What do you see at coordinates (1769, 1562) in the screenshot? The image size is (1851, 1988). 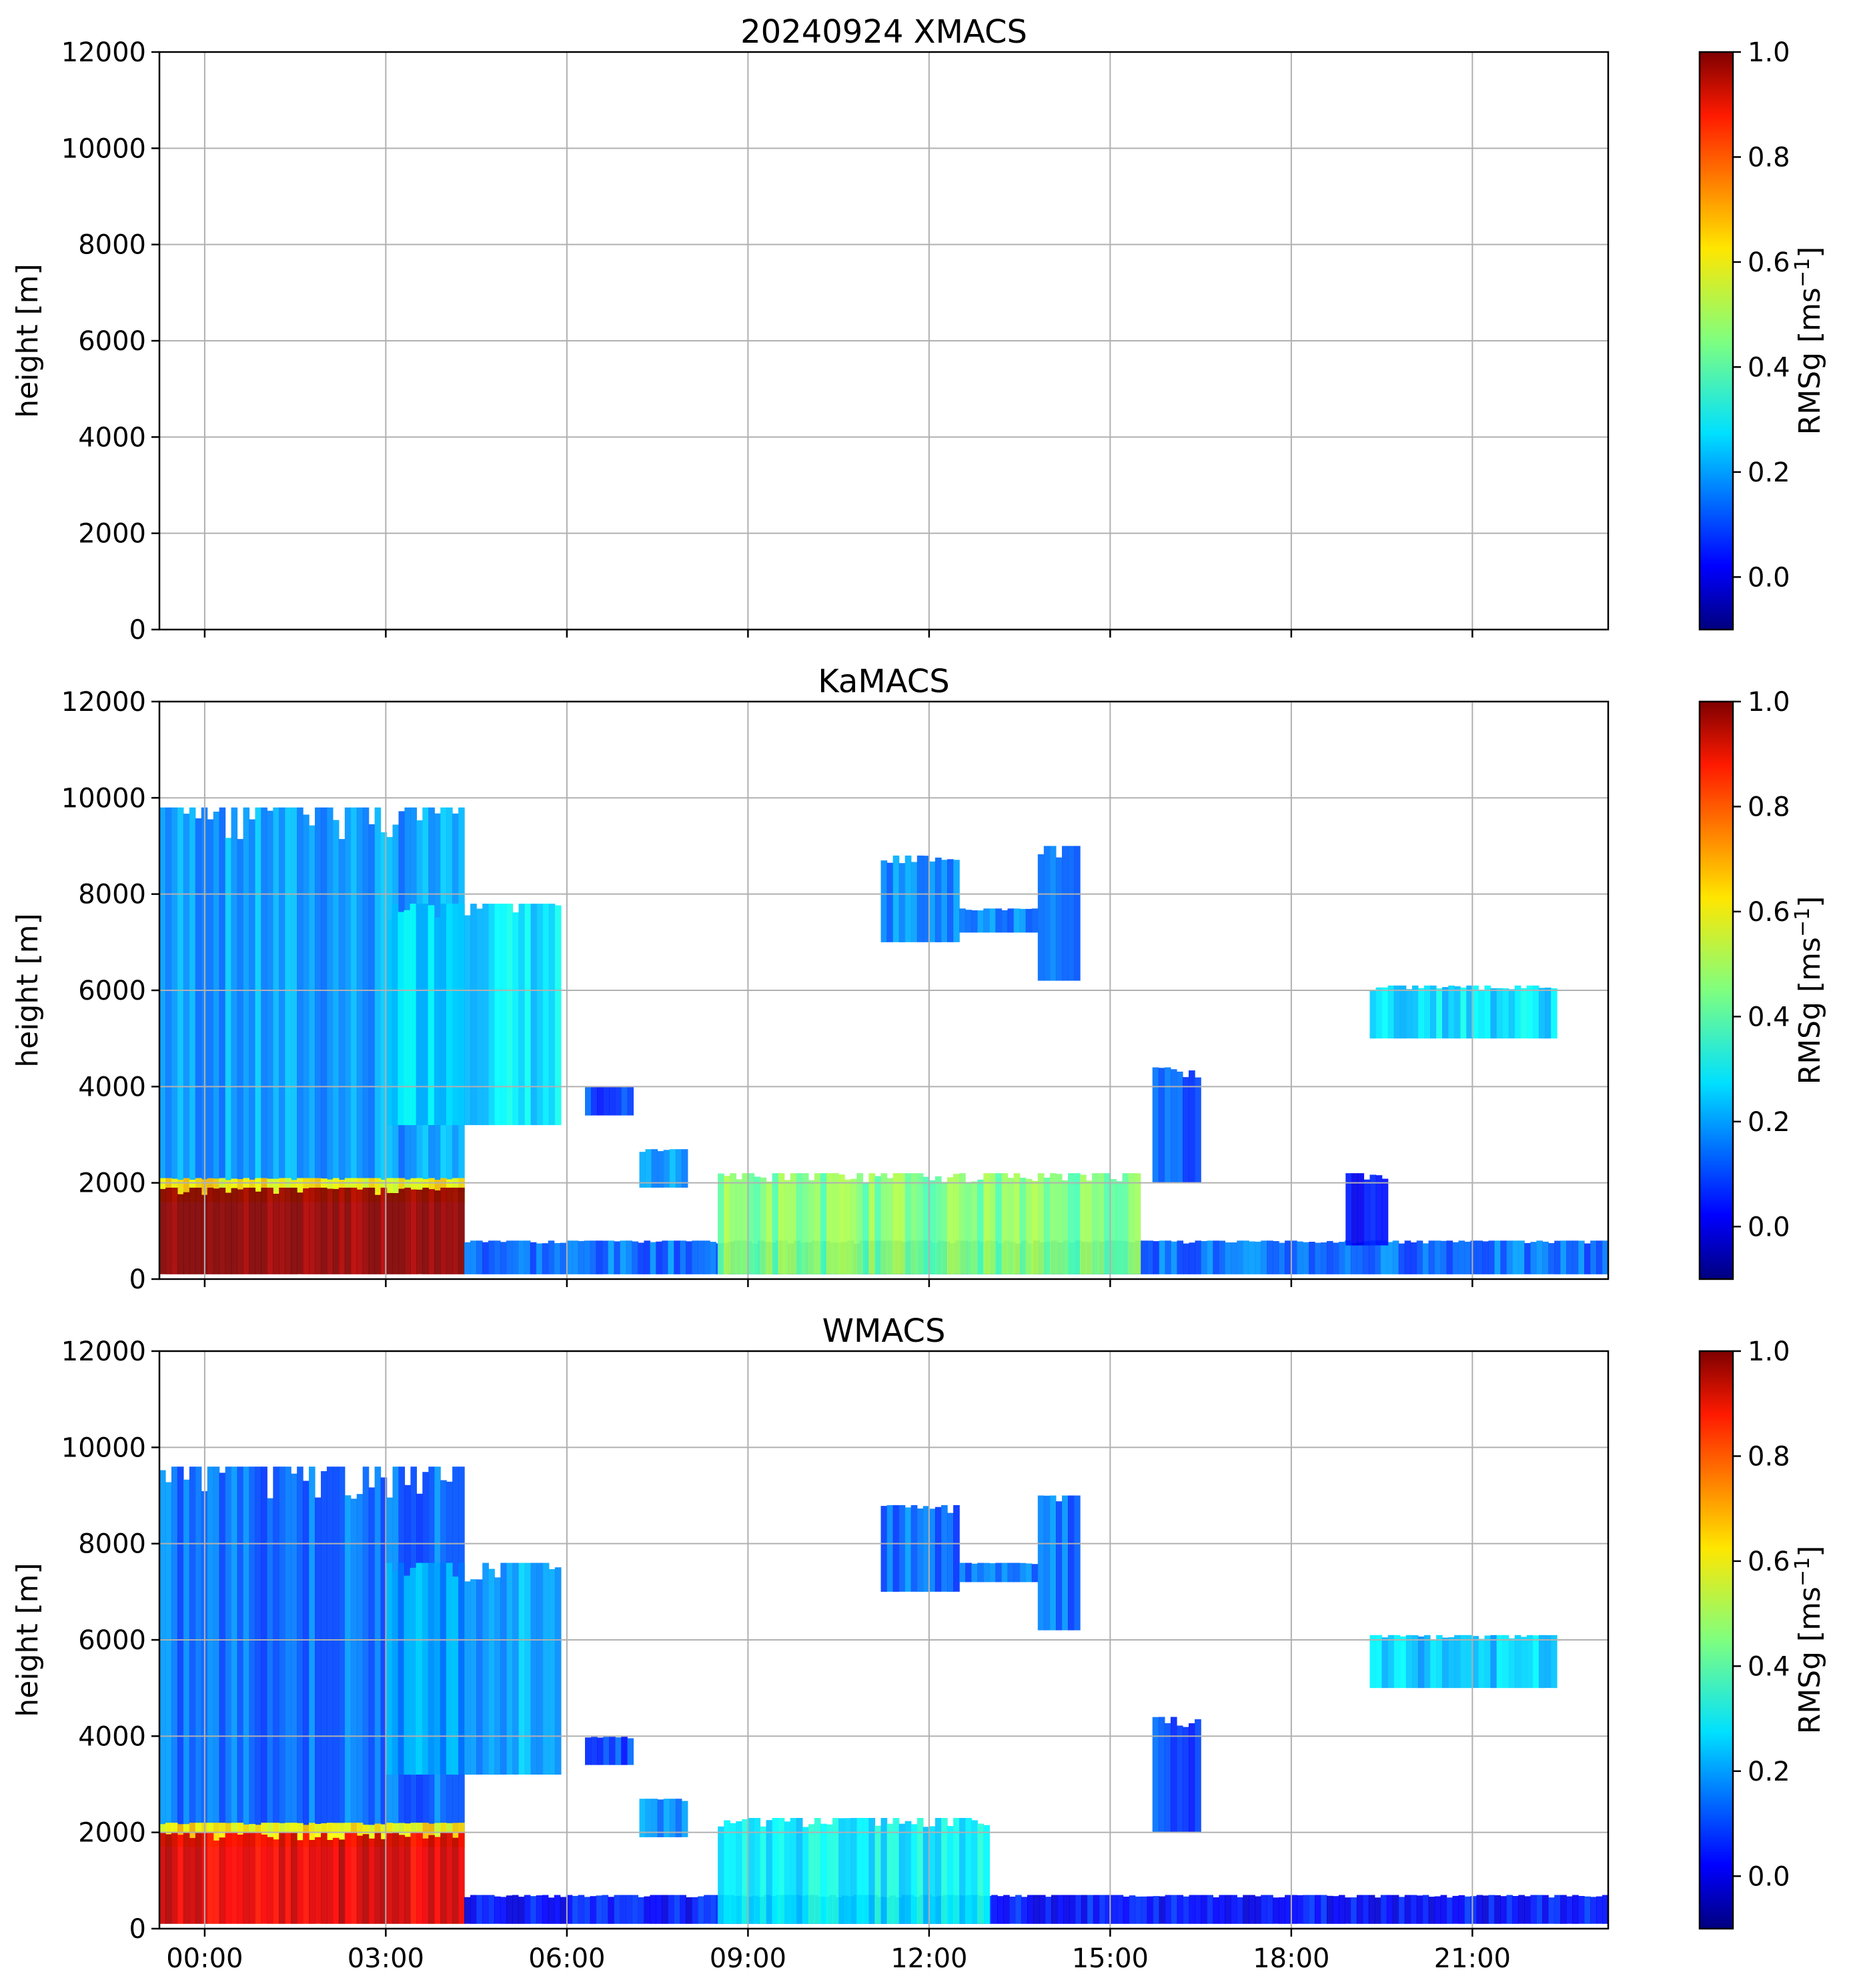 I see `colorbar-tick-label: 0.6` at bounding box center [1769, 1562].